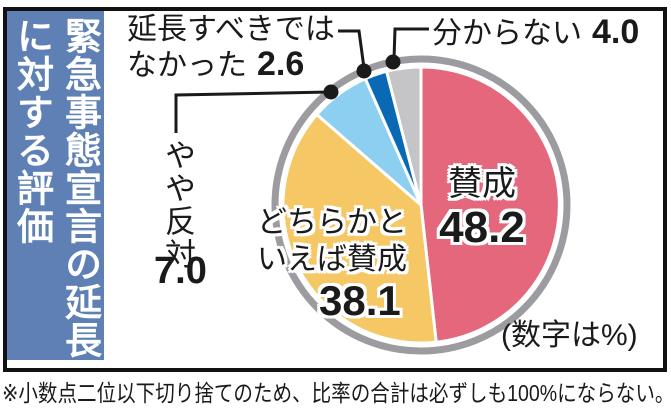 Image resolution: width=671 pixels, height=408 pixels. I want to click on footnote: ※小数点二位以下切り捨てのため、比率の合計は必ずしも100%にならない。, so click(336, 393).